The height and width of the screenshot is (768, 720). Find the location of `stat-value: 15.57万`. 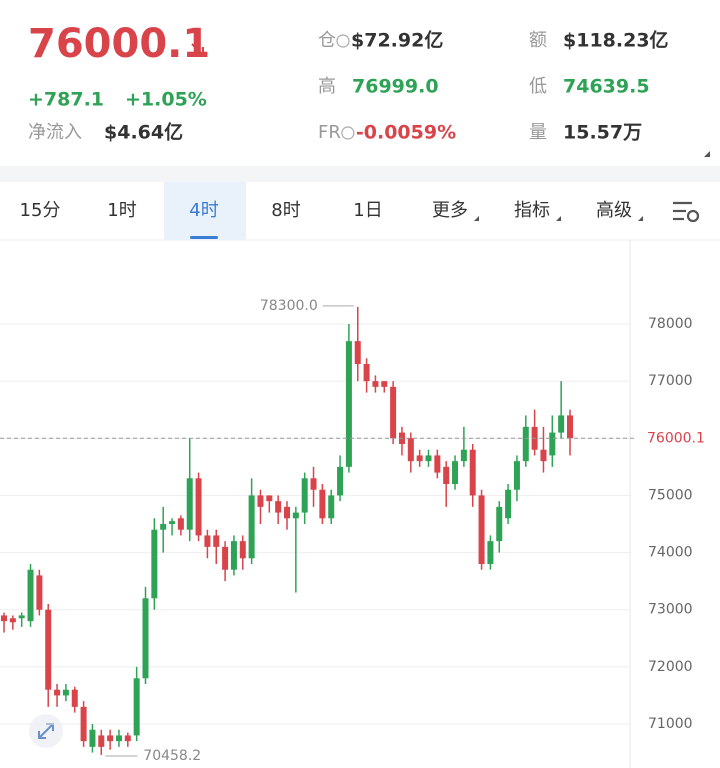

stat-value: 15.57万 is located at coordinates (602, 133).